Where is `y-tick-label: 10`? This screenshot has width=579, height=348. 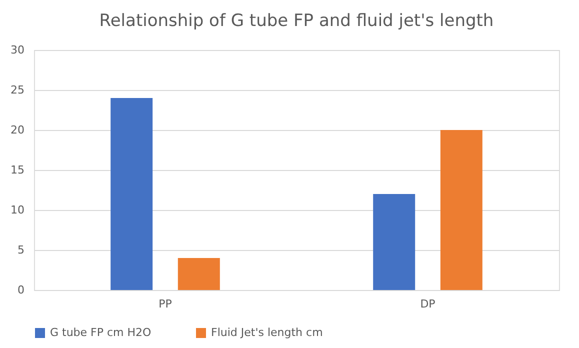
y-tick-label: 10 is located at coordinates (17, 210).